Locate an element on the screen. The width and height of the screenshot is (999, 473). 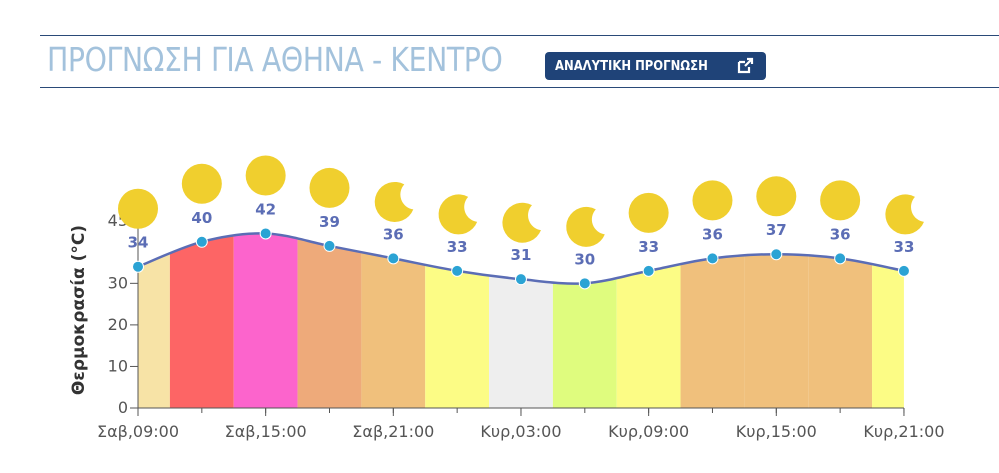
data-label: 42 is located at coordinates (265, 209).